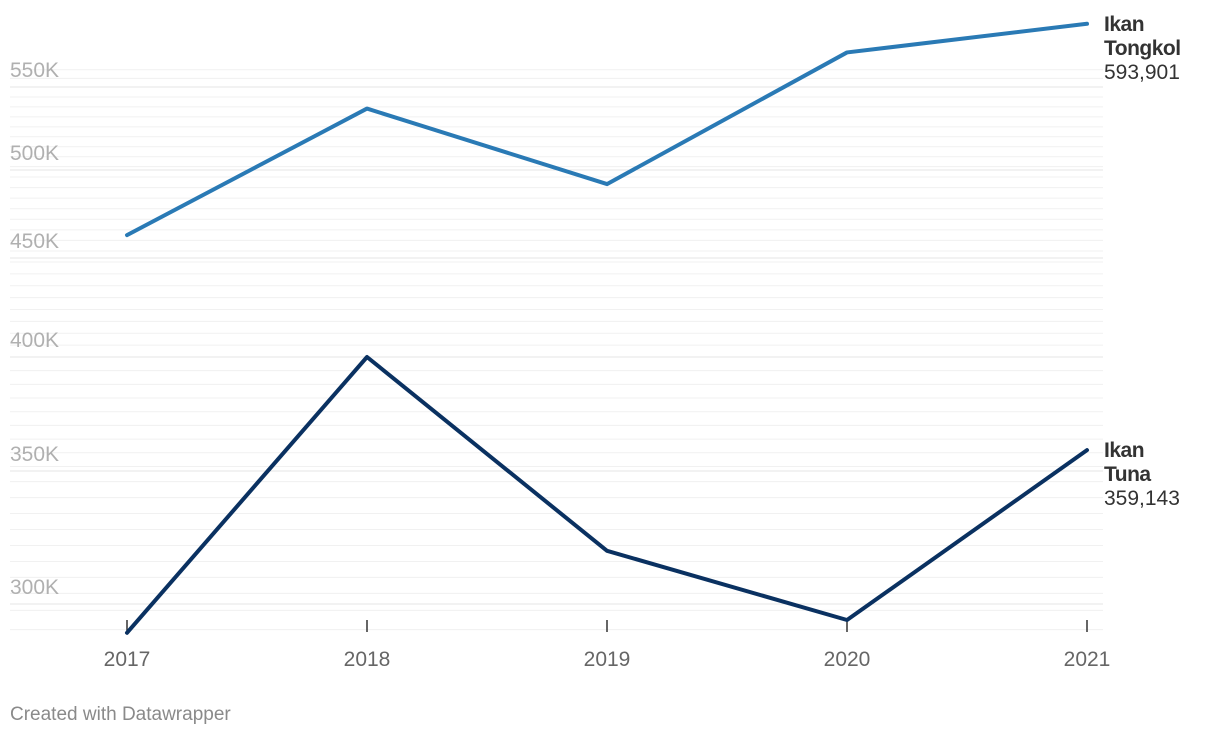 The height and width of the screenshot is (740, 1220). Describe the element at coordinates (34, 70) in the screenshot. I see `y-tick-label: 550K` at that location.